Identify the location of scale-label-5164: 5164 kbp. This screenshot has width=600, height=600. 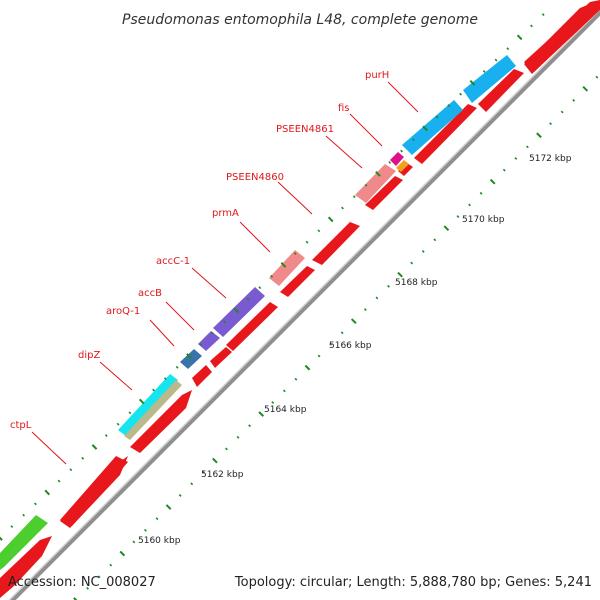
(285, 410).